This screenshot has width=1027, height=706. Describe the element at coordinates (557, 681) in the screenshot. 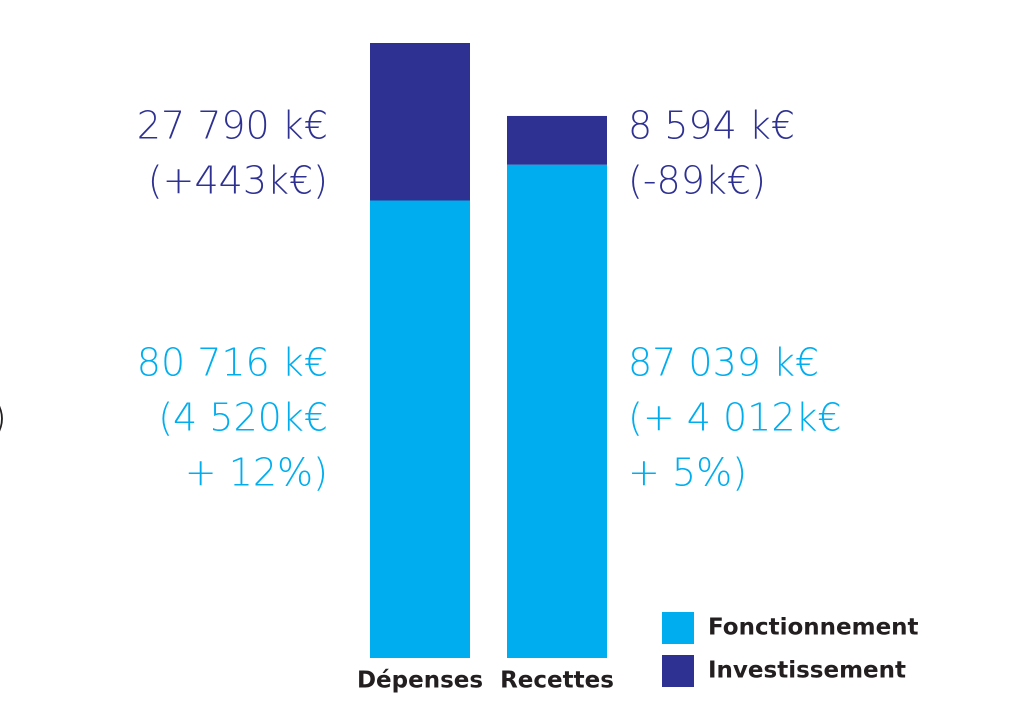

I see `x-tick-label: Recettes` at that location.